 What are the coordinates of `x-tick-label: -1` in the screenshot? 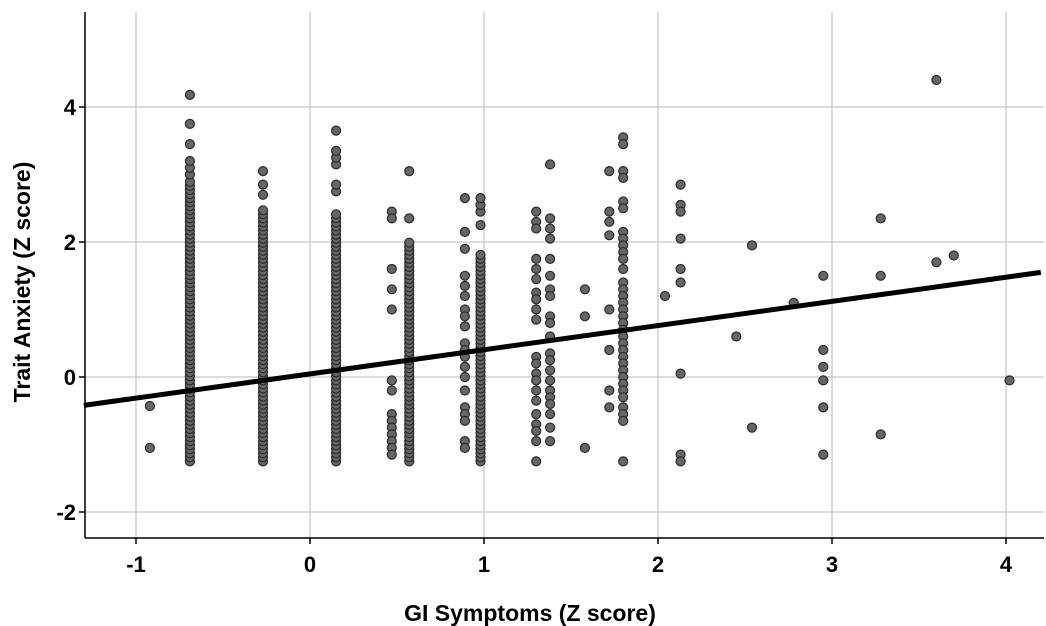 It's located at (136, 564).